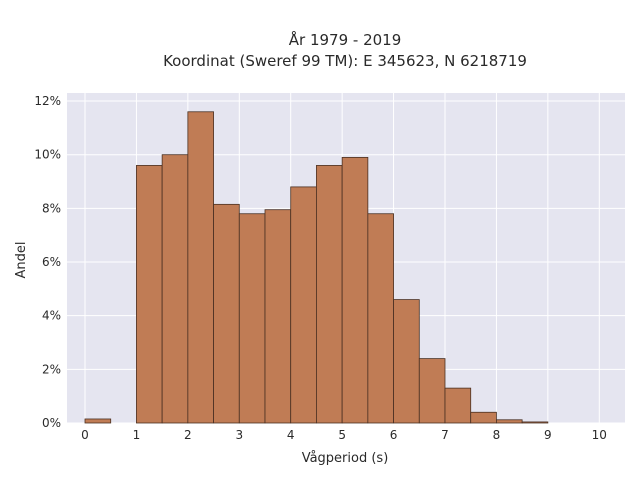  I want to click on y-tick-label: 0%, so click(51, 423).